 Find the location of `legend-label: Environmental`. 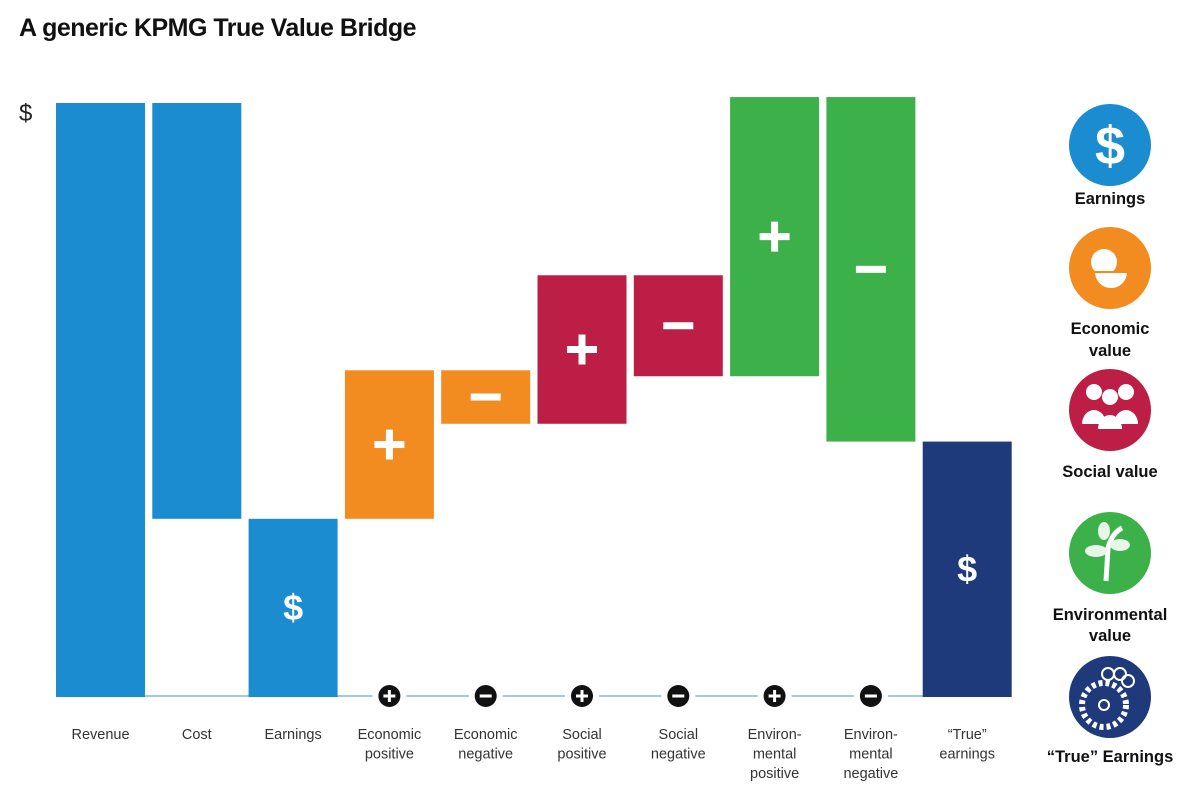

legend-label: Environmental is located at coordinates (1110, 615).